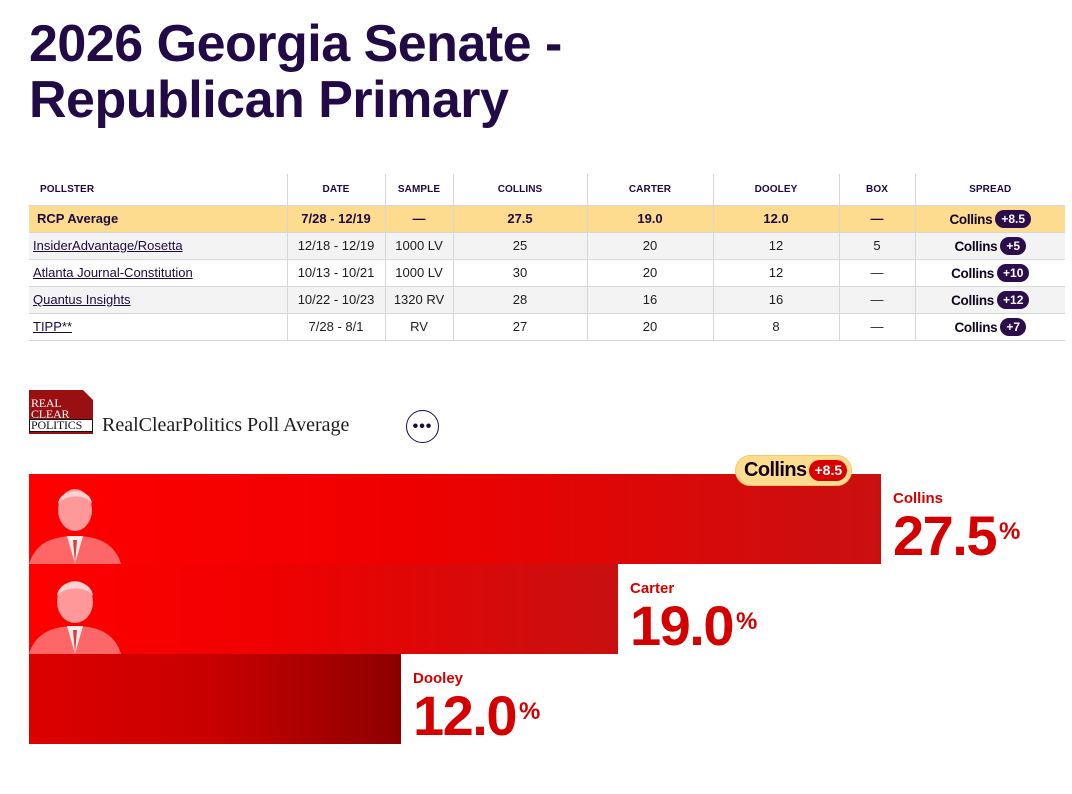  What do you see at coordinates (158, 219) in the screenshot?
I see `rcp-average-label: RCP Average` at bounding box center [158, 219].